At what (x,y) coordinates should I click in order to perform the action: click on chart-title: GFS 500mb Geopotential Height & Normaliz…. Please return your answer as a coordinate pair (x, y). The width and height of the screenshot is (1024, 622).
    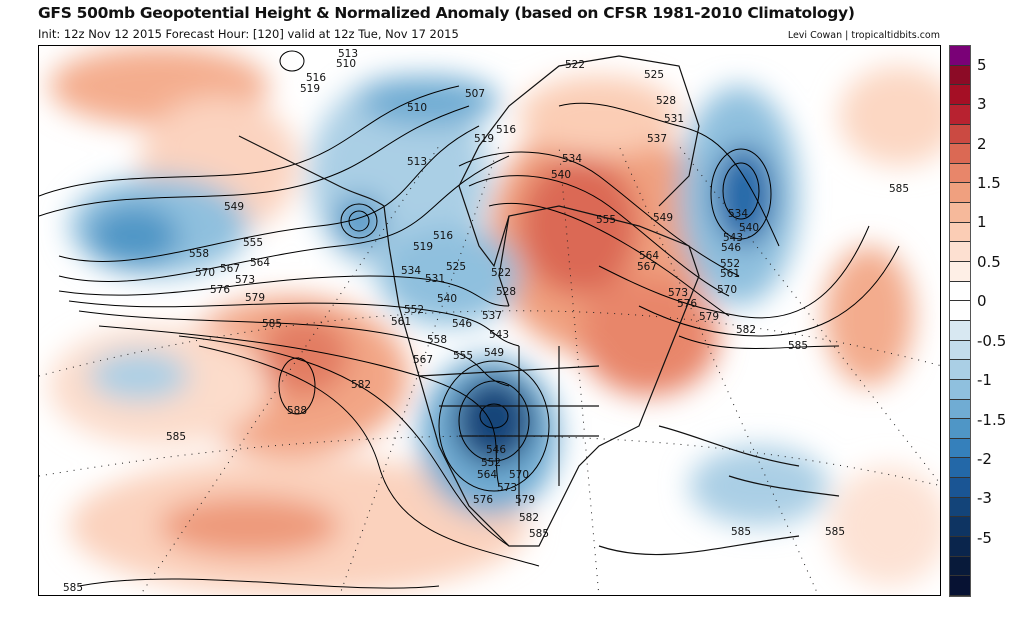
    Looking at the image, I should click on (446, 13).